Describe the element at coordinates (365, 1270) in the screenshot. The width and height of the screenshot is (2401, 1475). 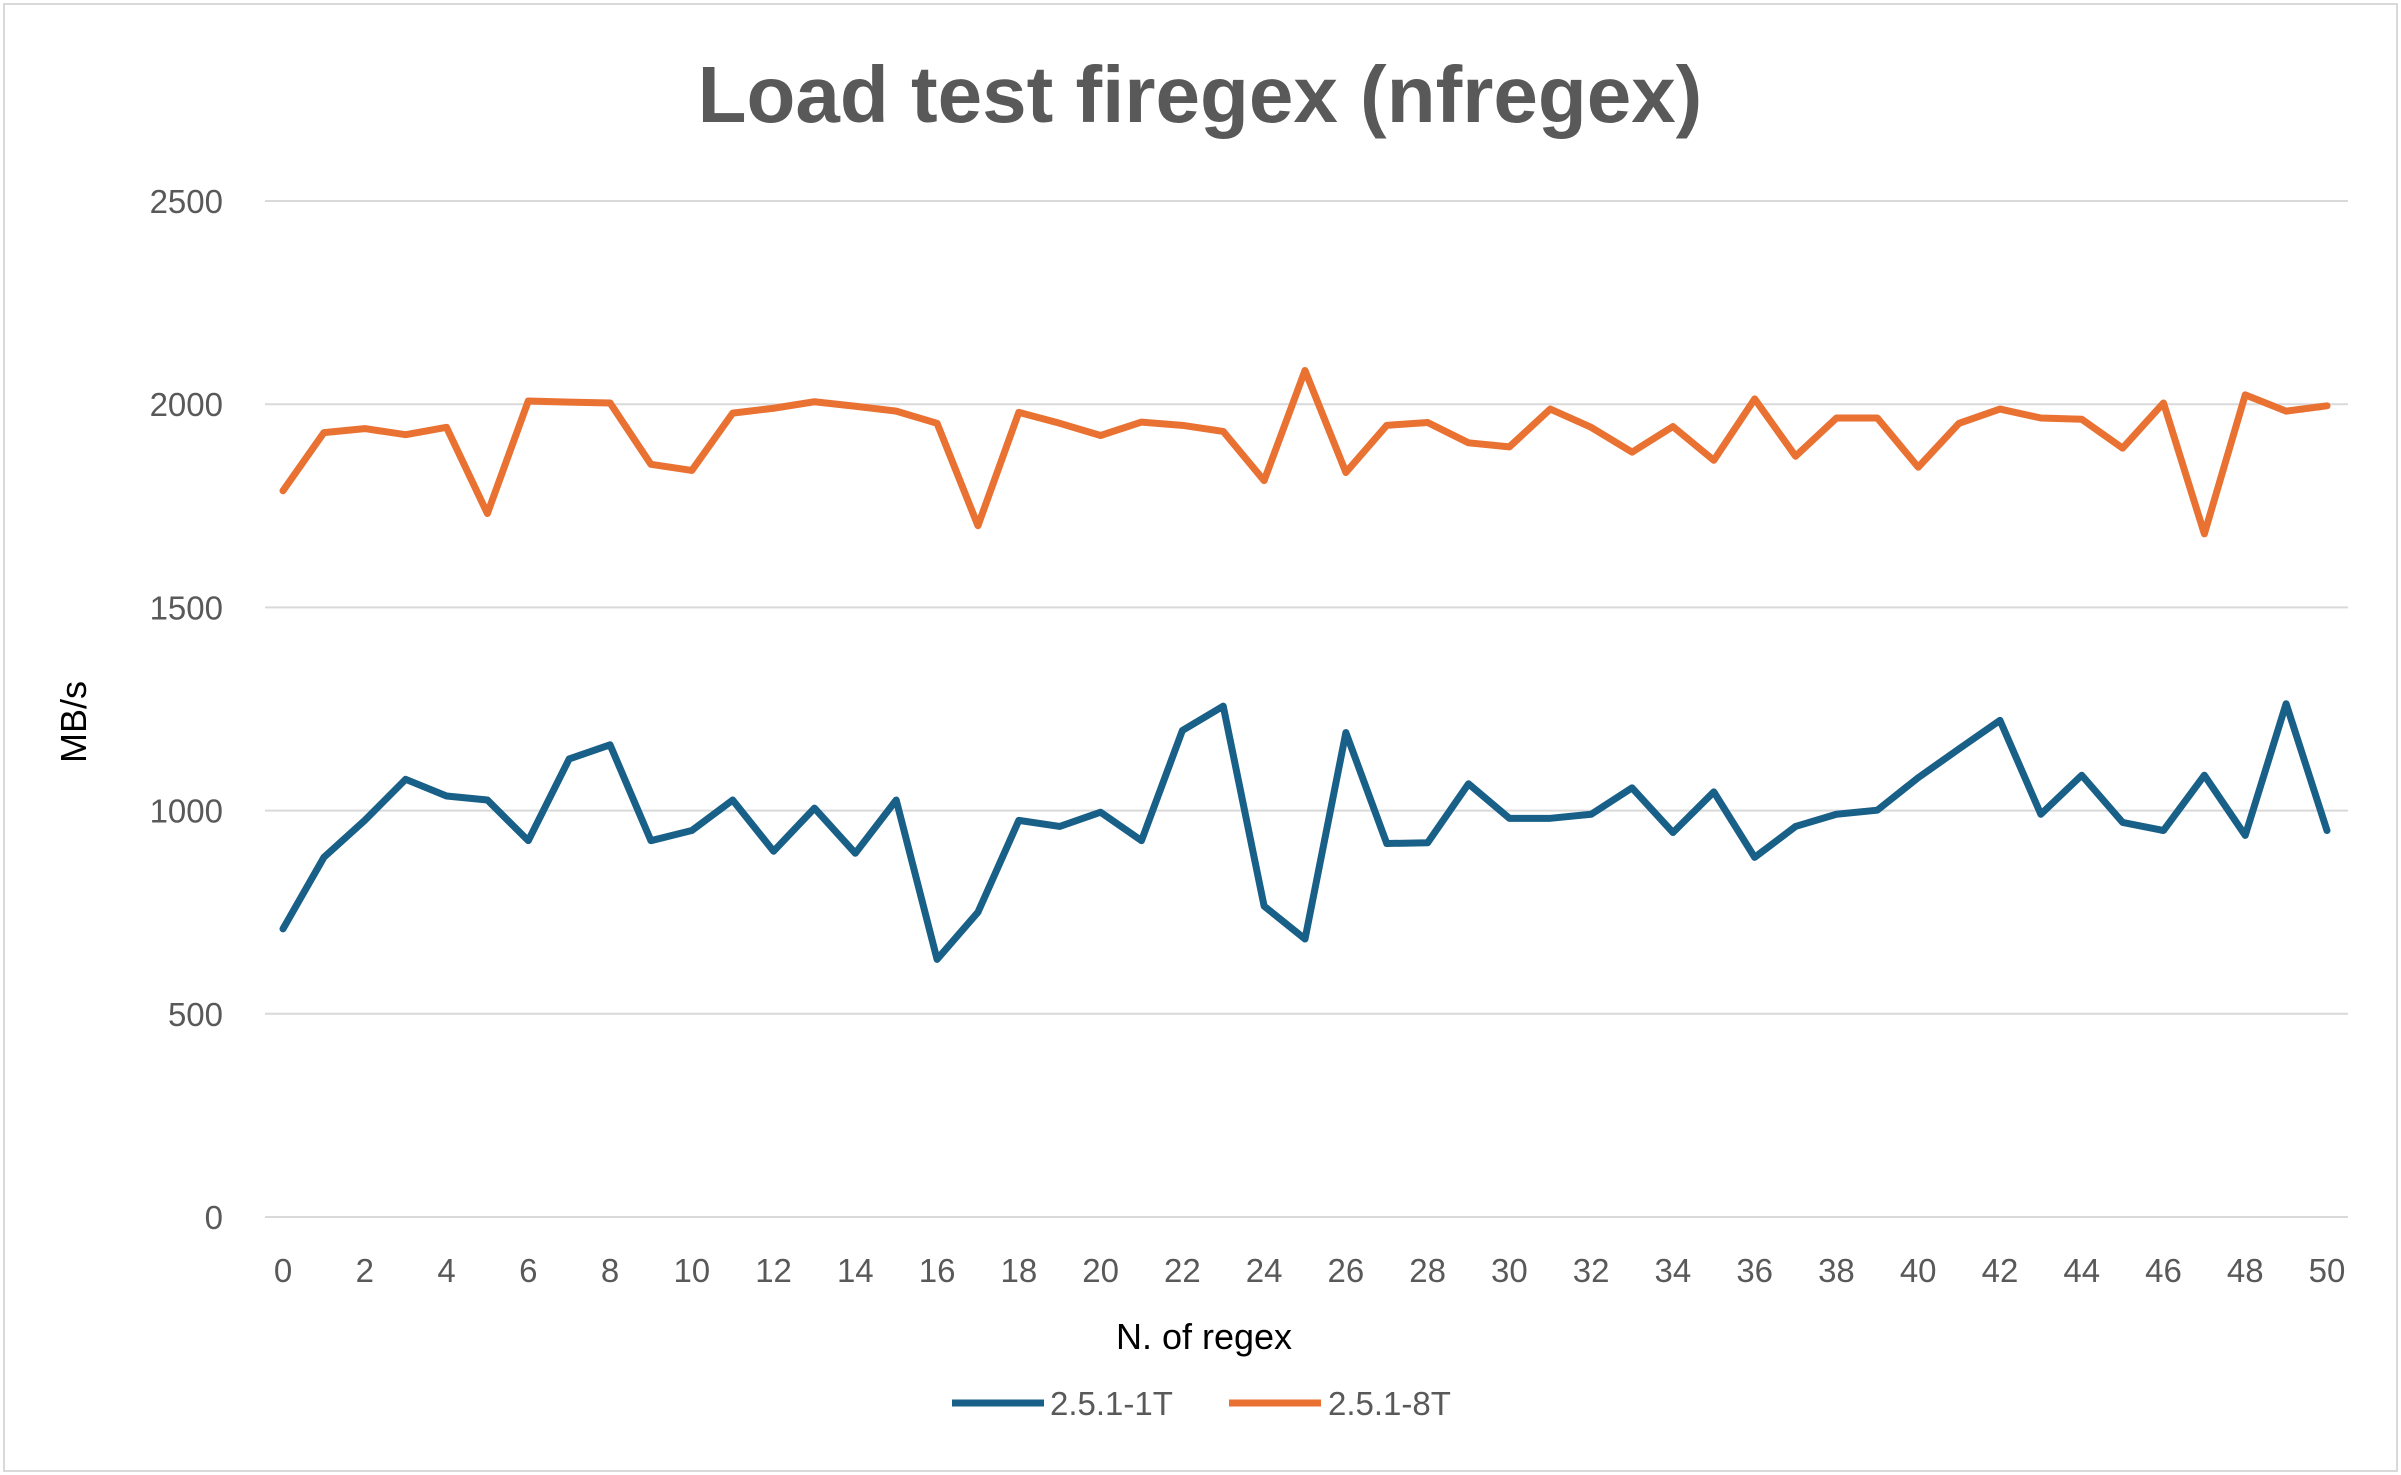
I see `x-tick-label: 2` at that location.